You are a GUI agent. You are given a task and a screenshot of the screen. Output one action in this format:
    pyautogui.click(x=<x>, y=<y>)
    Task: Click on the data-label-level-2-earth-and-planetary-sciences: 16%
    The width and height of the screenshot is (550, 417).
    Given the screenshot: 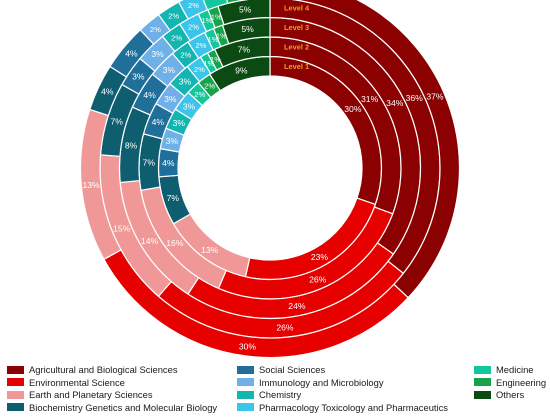 What is the action you would take?
    pyautogui.click(x=175, y=243)
    